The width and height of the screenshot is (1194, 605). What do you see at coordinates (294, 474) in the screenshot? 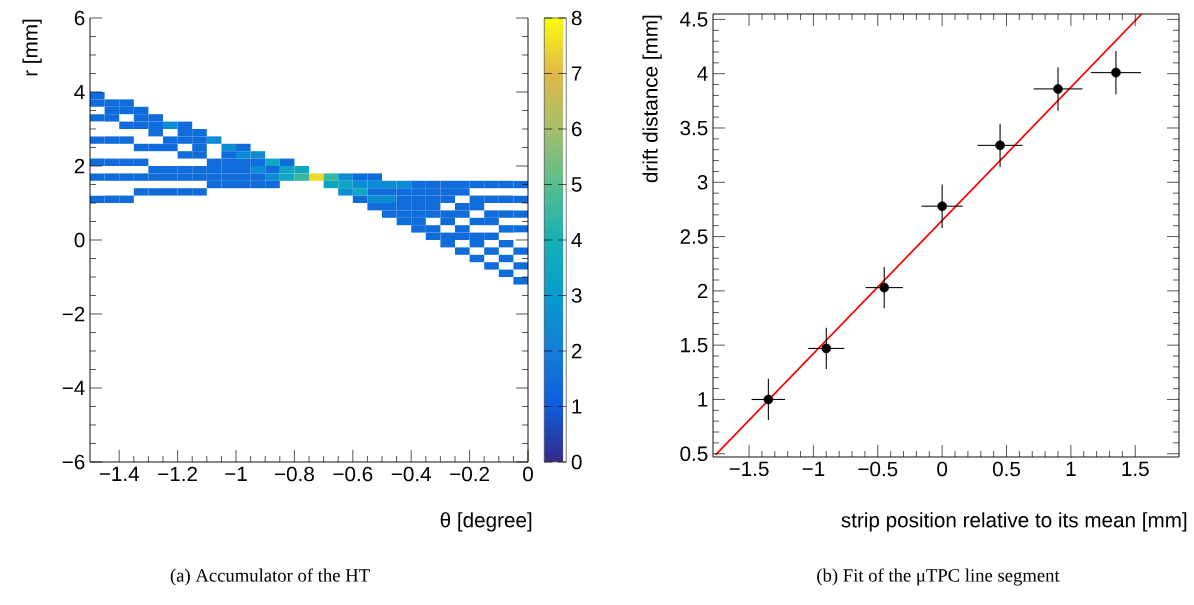
I see `x-tick-label: −0.8` at bounding box center [294, 474].